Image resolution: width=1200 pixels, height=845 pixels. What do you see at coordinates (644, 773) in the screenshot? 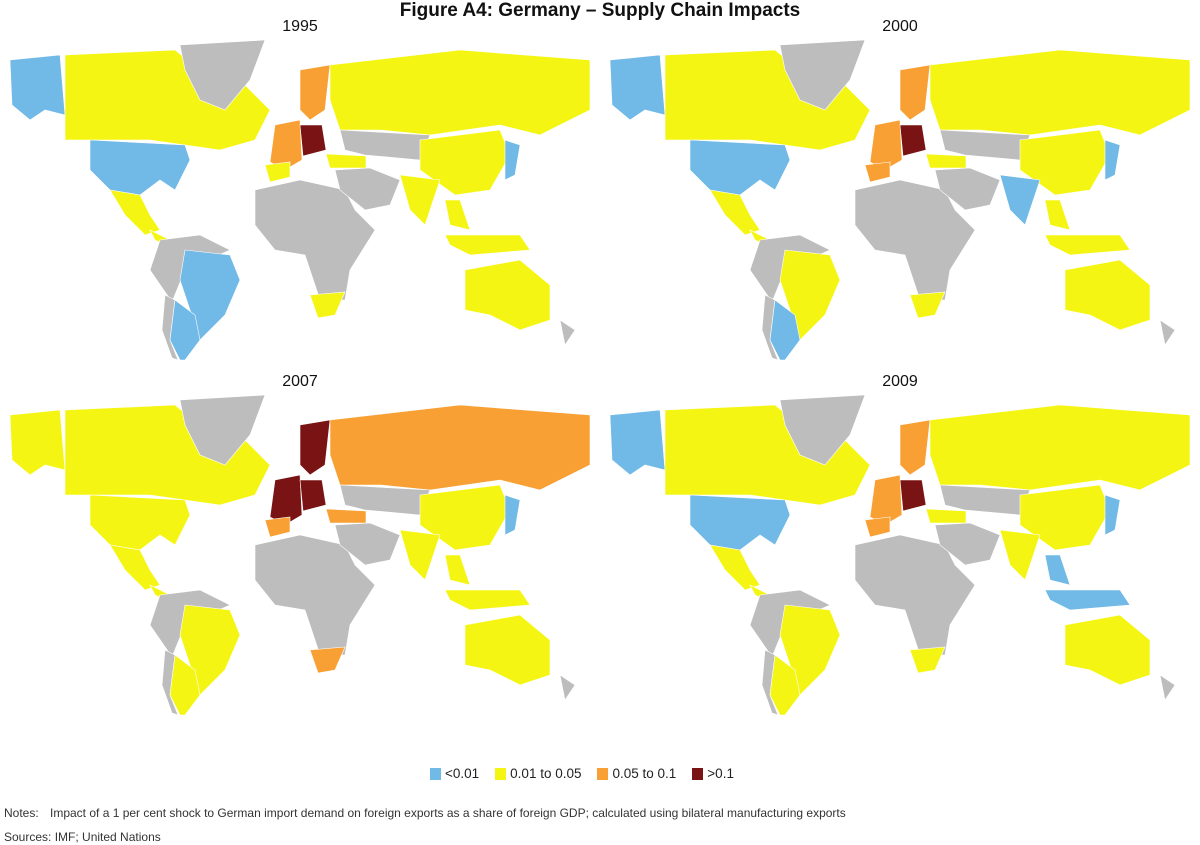
I see `legend-label: 0.05 to 0.1` at bounding box center [644, 773].